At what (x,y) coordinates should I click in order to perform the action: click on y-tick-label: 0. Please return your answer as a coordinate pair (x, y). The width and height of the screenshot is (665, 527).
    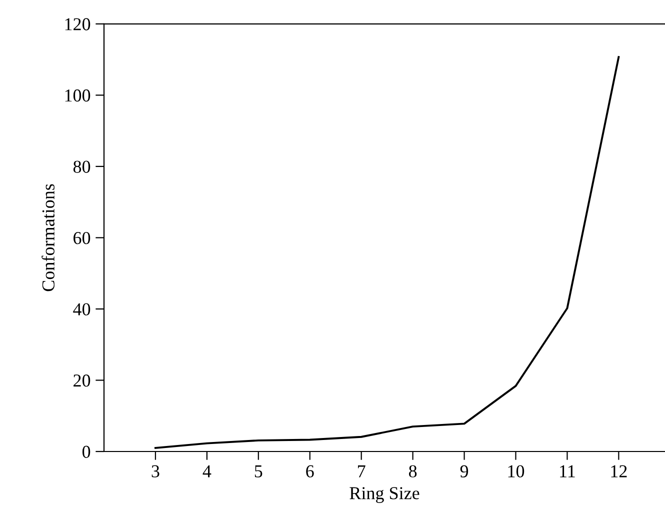
    Looking at the image, I should click on (86, 452).